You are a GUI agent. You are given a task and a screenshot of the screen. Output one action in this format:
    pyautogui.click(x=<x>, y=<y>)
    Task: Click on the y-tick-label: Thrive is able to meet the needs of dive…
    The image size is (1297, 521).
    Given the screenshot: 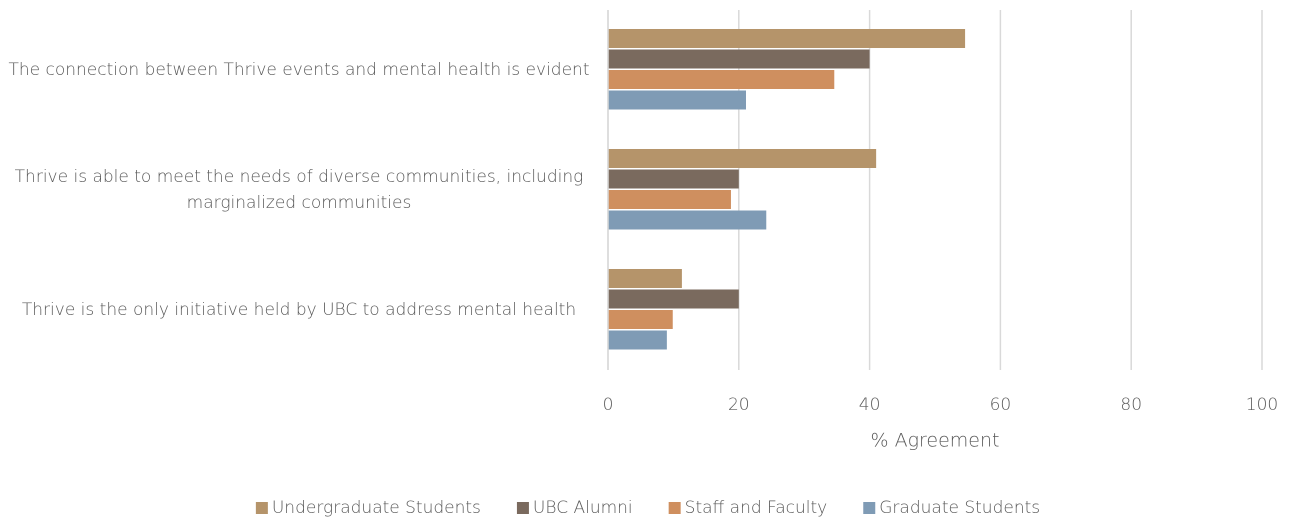 What is the action you would take?
    pyautogui.click(x=299, y=190)
    